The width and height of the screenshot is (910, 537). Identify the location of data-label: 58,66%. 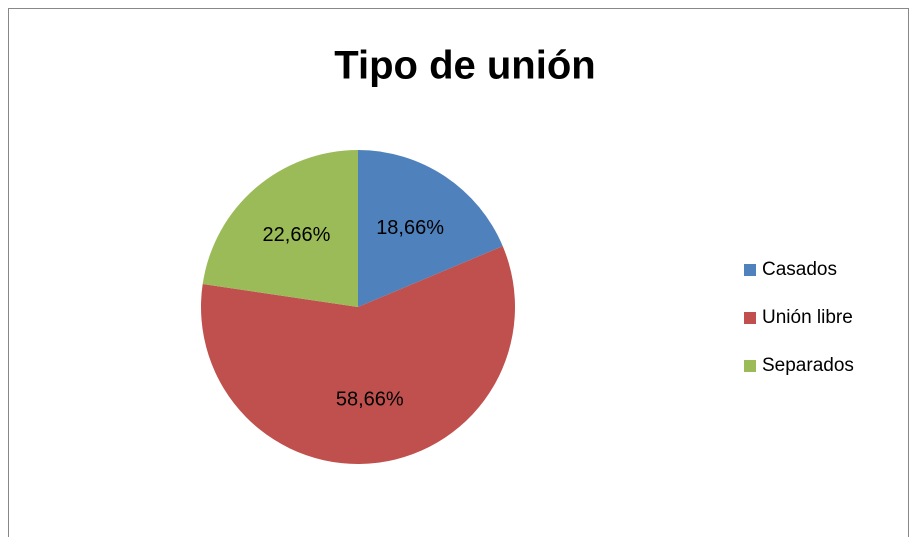
(370, 400).